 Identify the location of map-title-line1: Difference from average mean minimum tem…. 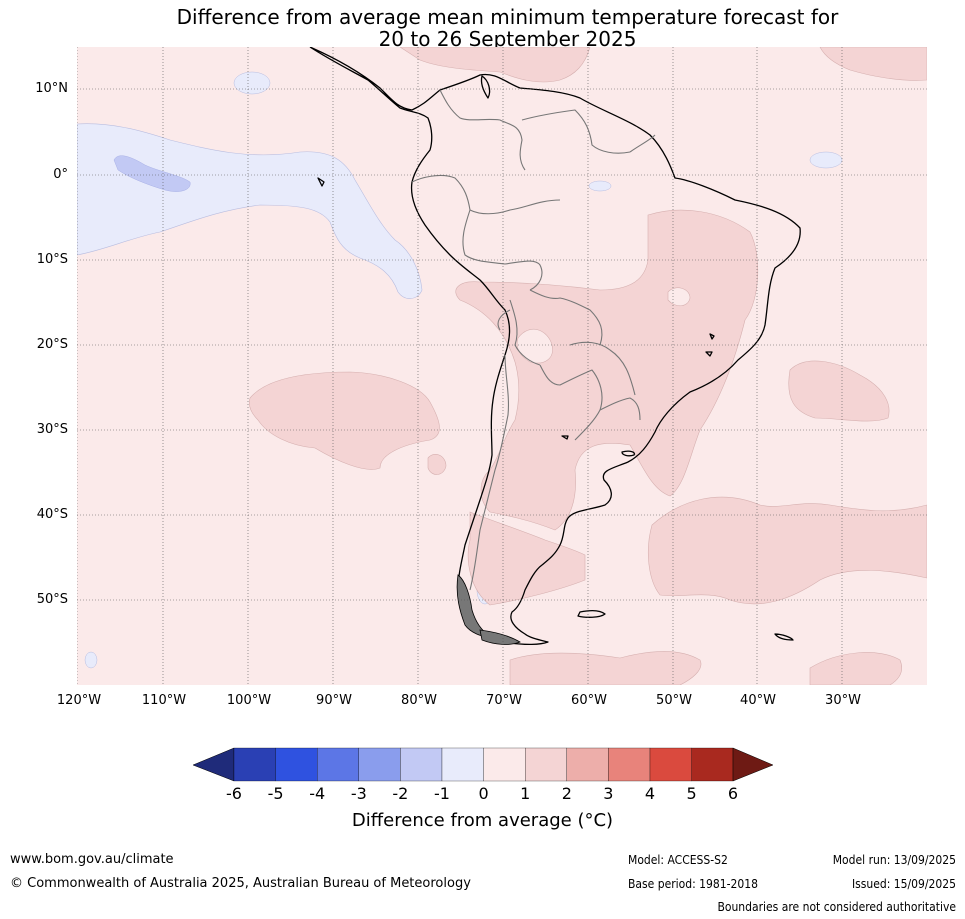
(507, 17).